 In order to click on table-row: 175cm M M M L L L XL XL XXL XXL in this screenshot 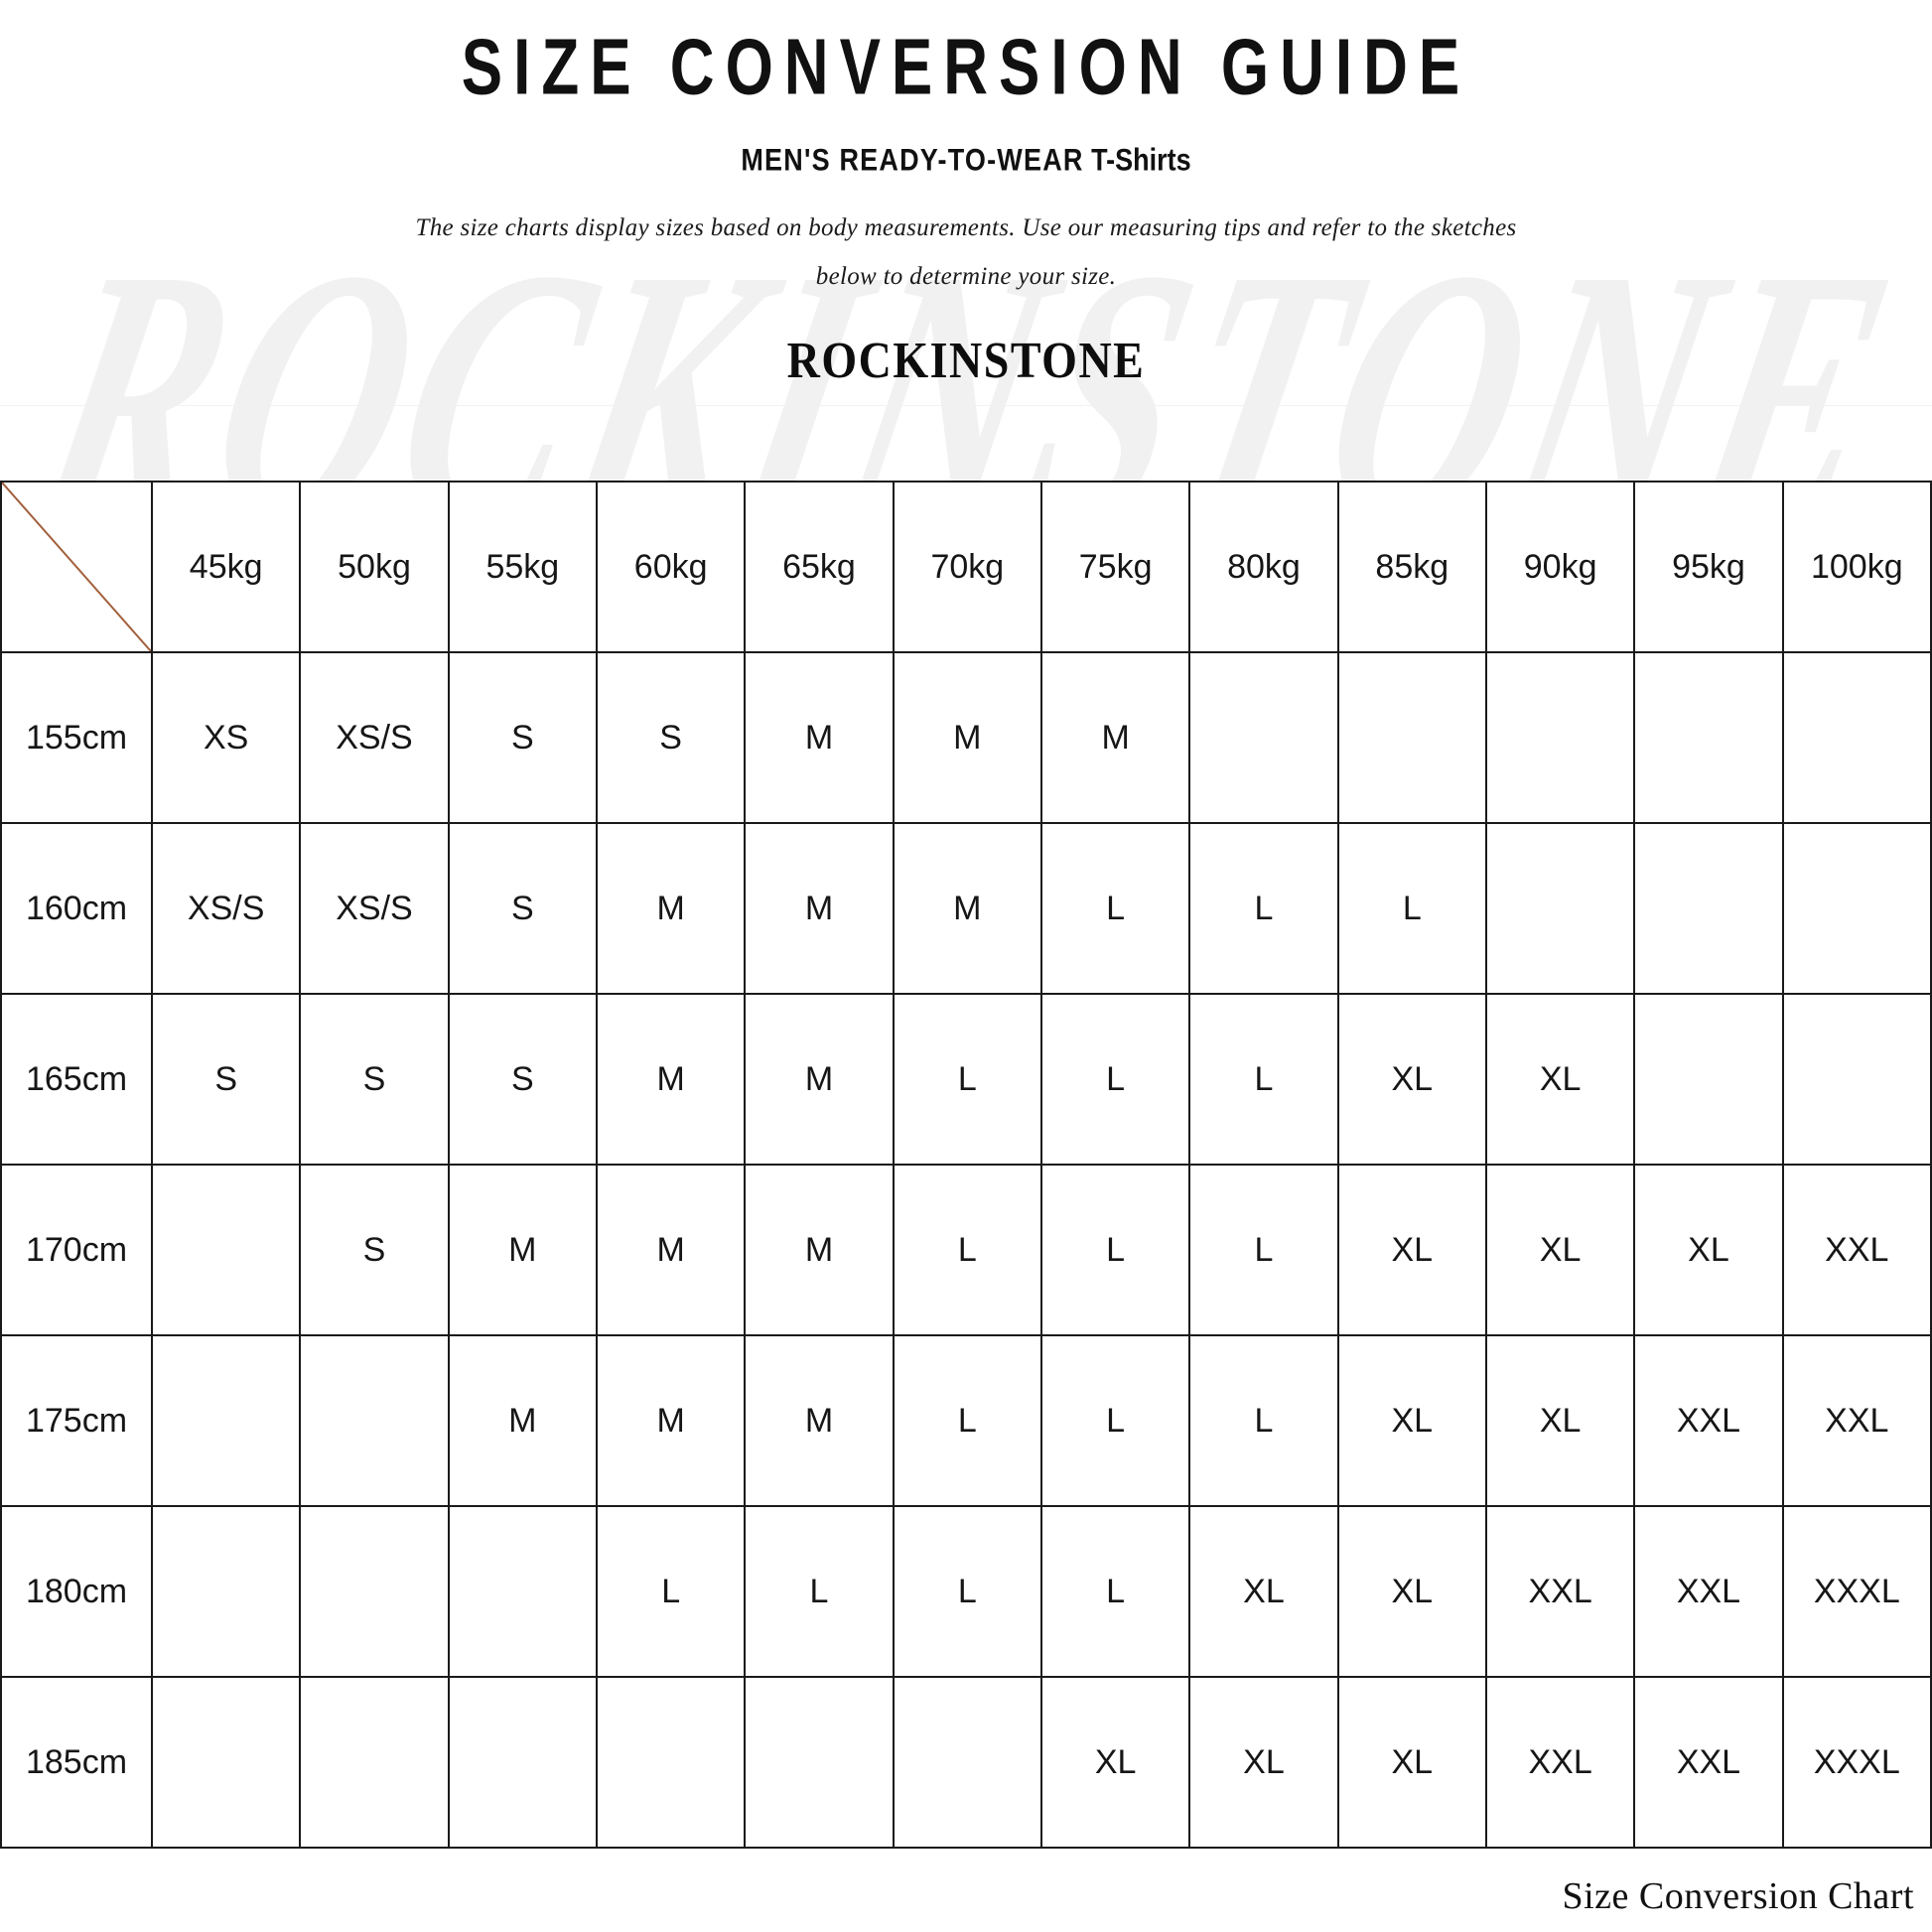, I will do `click(966, 1420)`.